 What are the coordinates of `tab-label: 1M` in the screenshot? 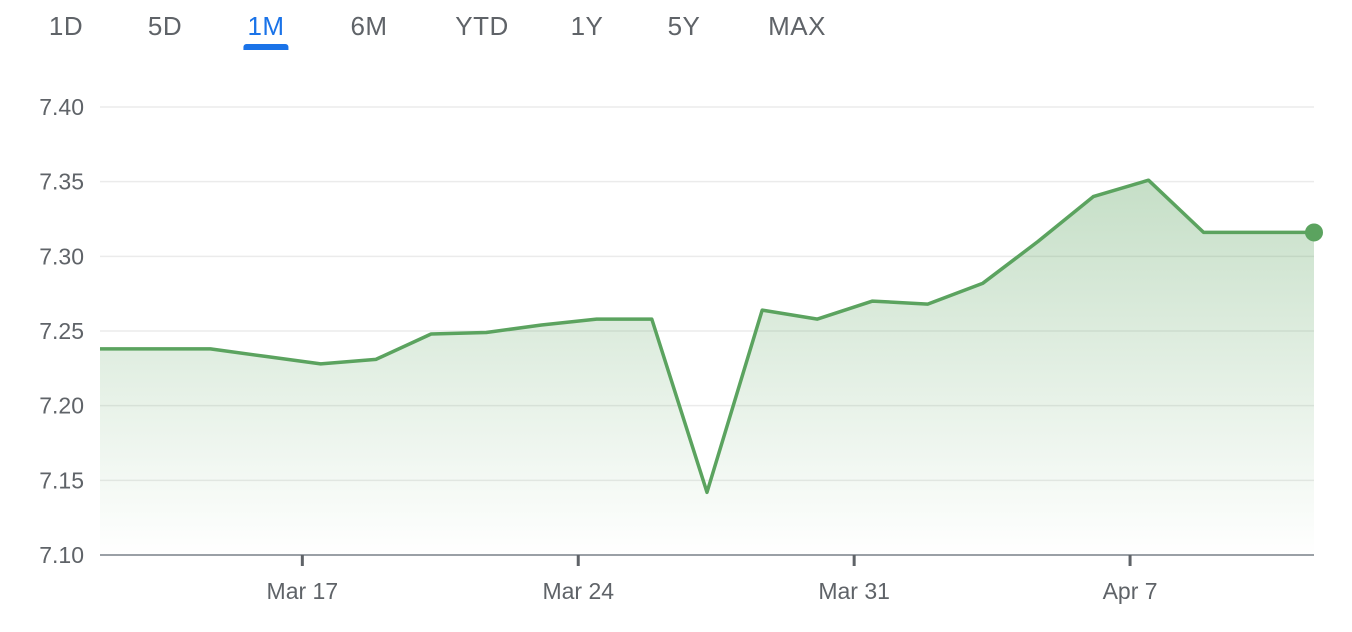 It's located at (266, 26).